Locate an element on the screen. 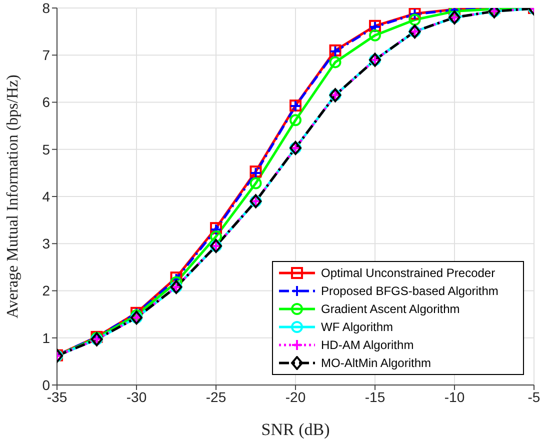 This screenshot has height=439, width=551. y-tick-label: 8 is located at coordinates (46, 8).